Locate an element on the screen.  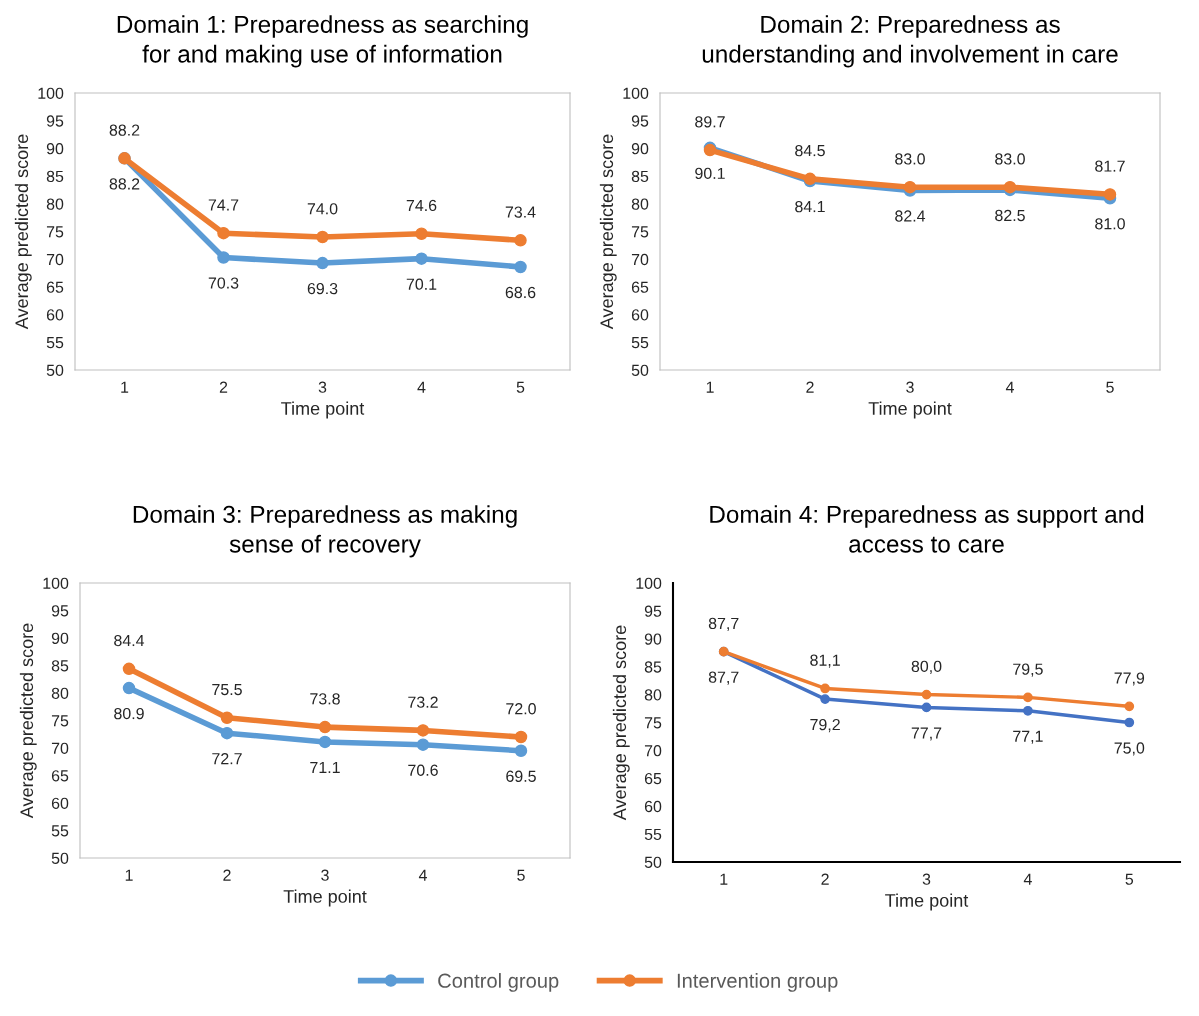
data-label: 84.1 is located at coordinates (810, 206).